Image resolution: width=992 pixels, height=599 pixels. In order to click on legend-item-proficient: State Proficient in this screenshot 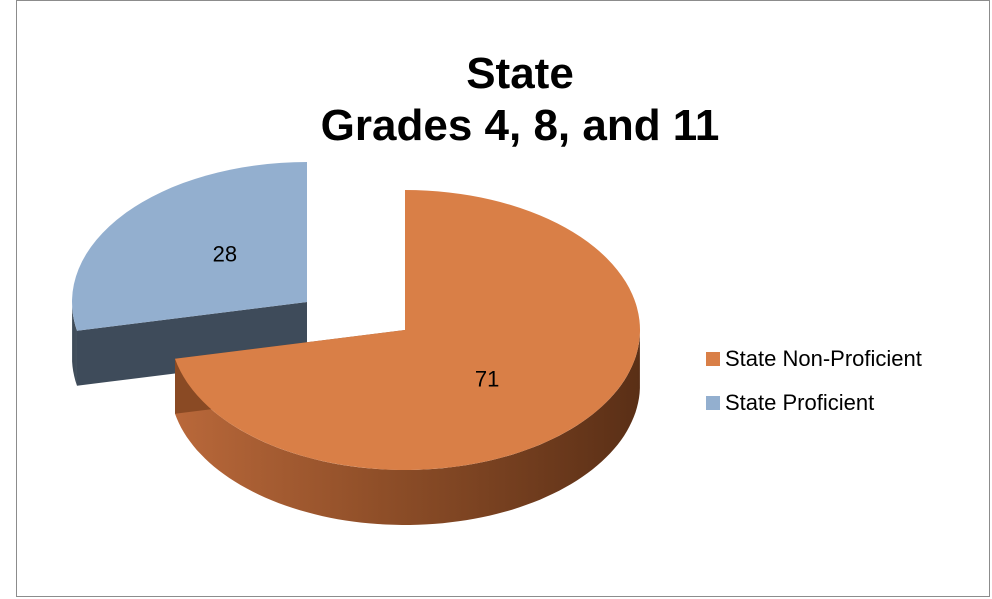, I will do `click(814, 403)`.